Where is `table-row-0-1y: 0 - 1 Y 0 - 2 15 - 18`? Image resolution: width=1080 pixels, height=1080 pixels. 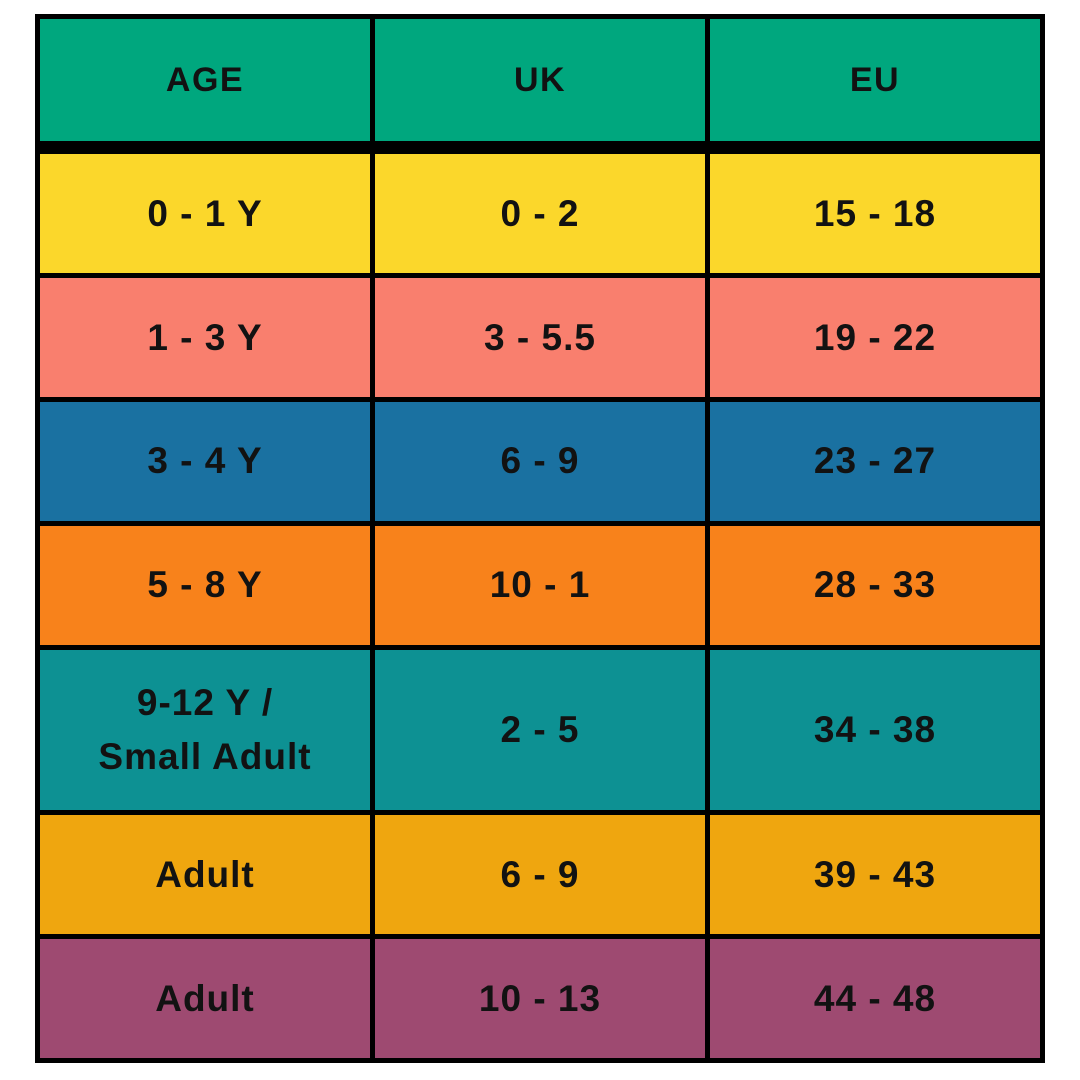 table-row-0-1y: 0 - 1 Y 0 - 2 15 - 18 is located at coordinates (540, 211).